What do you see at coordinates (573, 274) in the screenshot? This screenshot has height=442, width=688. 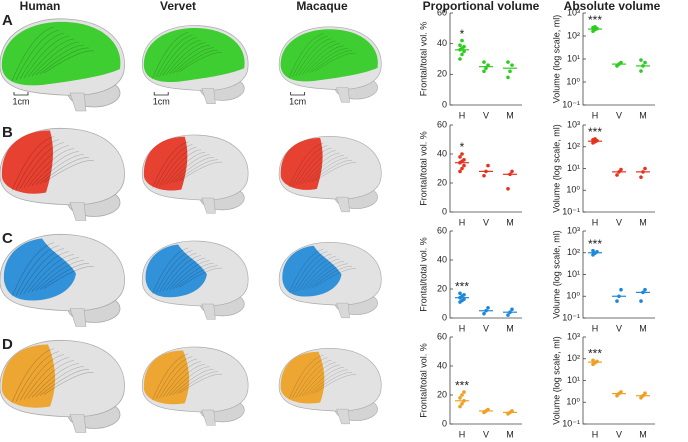 I see `y-tick-label: 10¹` at bounding box center [573, 274].